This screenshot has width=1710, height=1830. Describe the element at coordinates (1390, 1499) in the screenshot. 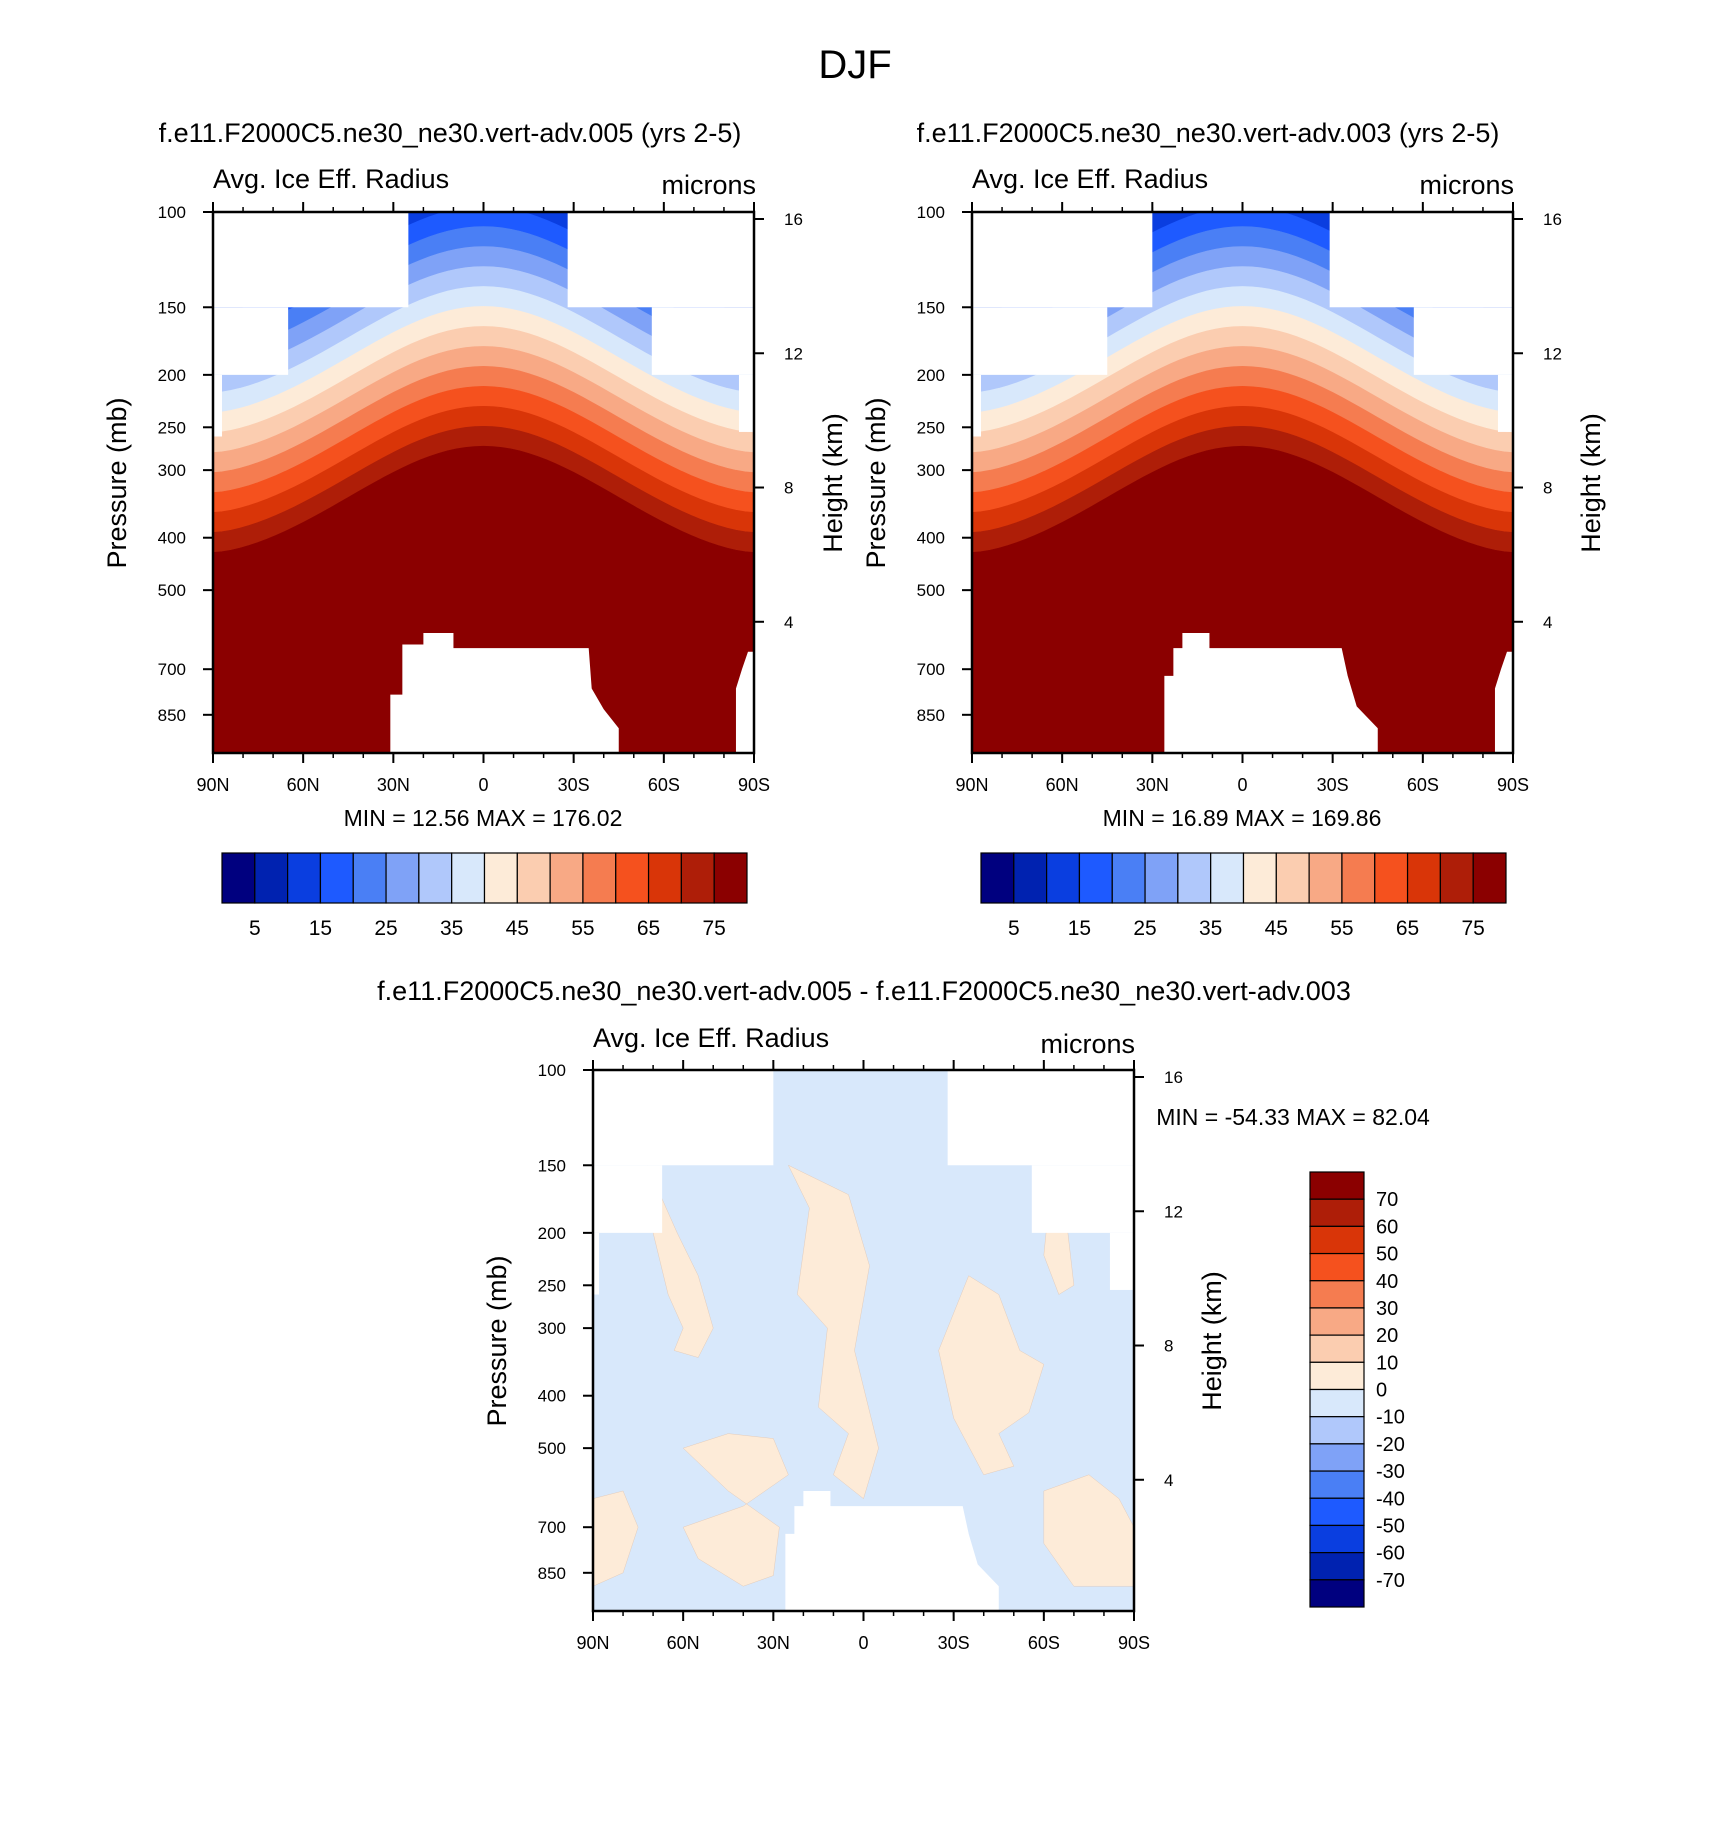

I see `colorbar-label: -40` at that location.